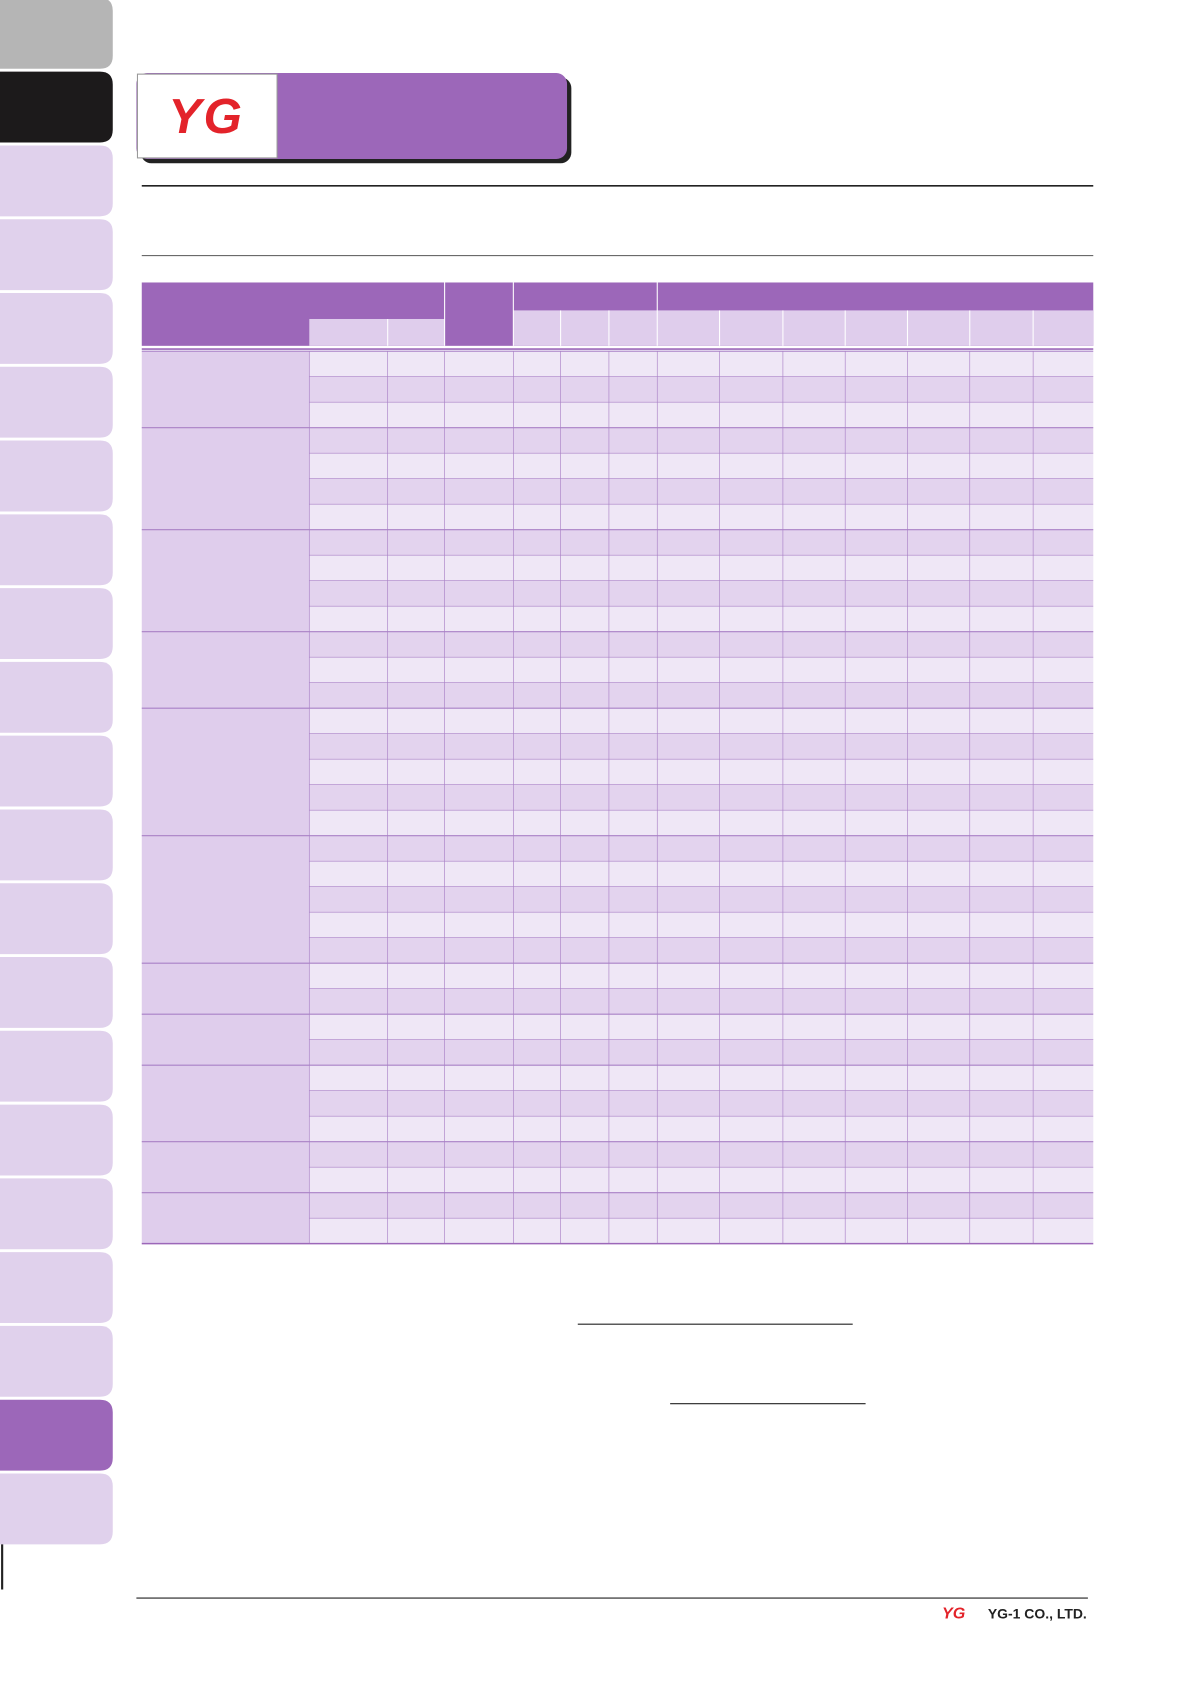 The height and width of the screenshot is (1684, 1191). Describe the element at coordinates (354, 118) in the screenshot. I see `header-banner: YG` at that location.